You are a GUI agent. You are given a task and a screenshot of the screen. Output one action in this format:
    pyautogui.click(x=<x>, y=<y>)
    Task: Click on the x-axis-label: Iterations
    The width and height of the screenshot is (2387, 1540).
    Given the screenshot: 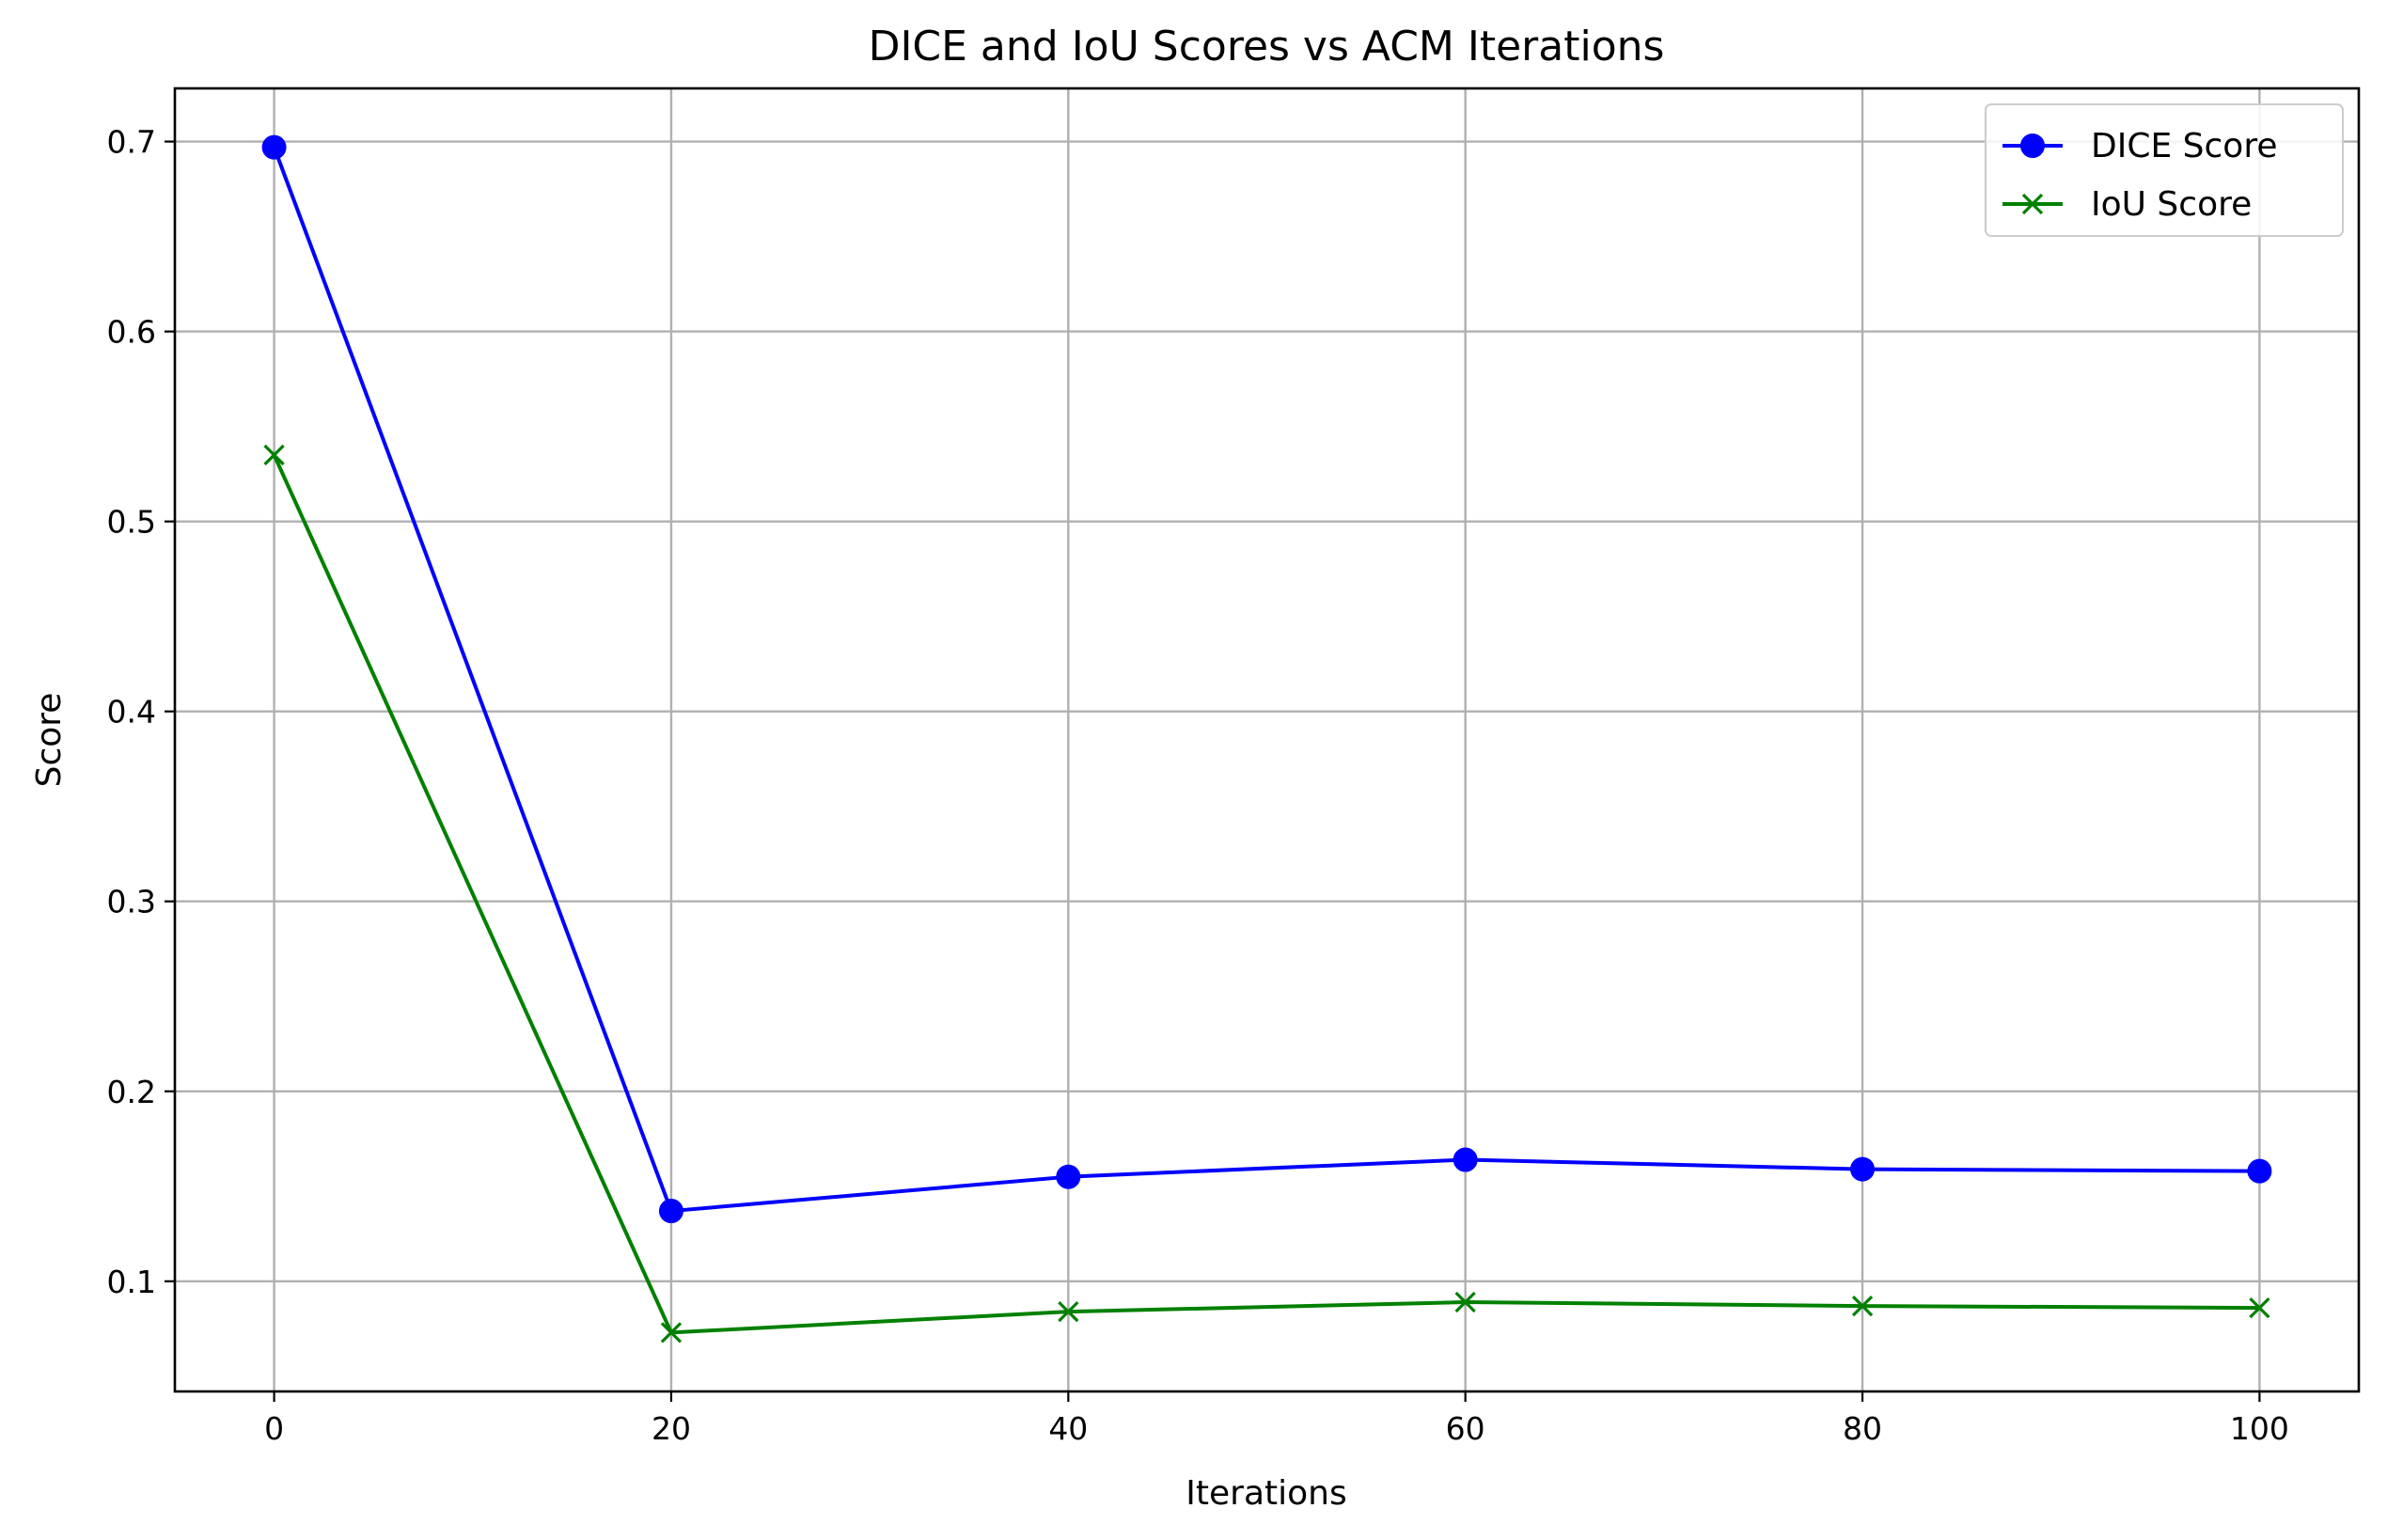 What is the action you would take?
    pyautogui.click(x=1266, y=1494)
    